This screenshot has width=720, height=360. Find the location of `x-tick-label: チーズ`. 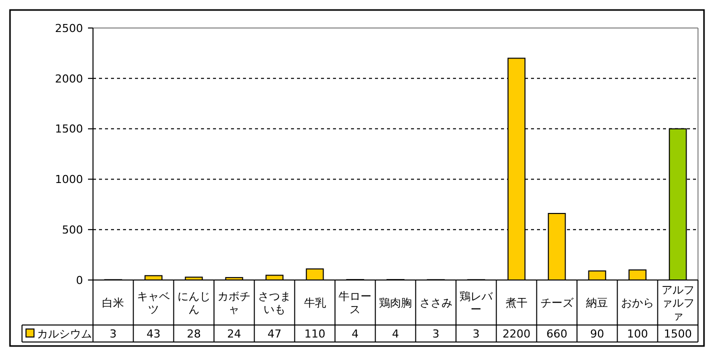

x-tick-label: チーズ is located at coordinates (557, 303).